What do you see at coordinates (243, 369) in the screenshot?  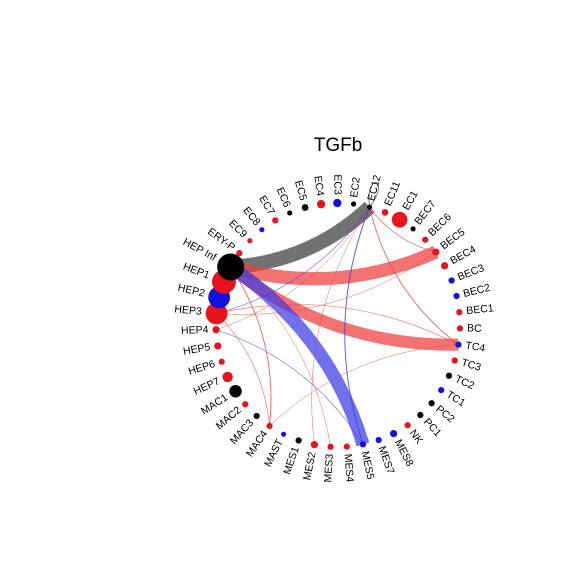 I see `edge-mac4-to-hep3` at bounding box center [243, 369].